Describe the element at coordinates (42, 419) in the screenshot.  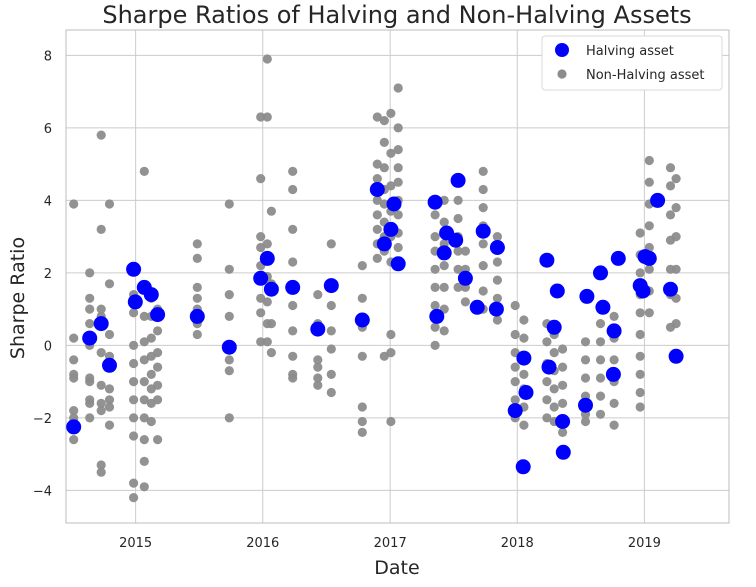
I see `y-tick-label: −2` at that location.